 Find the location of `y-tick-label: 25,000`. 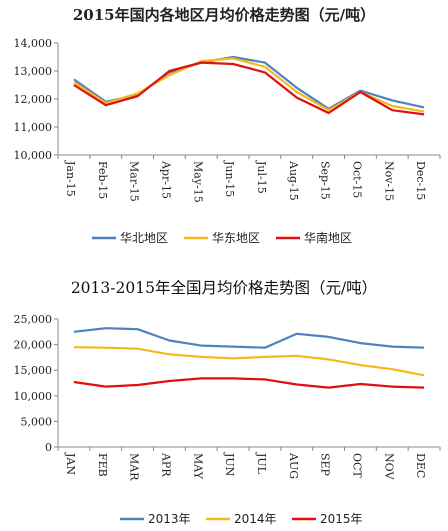

y-tick-label: 25,000 is located at coordinates (33, 319).